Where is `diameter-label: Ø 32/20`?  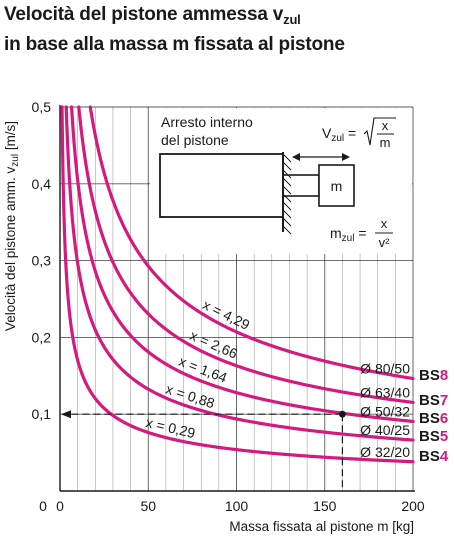
diameter-label: Ø 32/20 is located at coordinates (385, 452).